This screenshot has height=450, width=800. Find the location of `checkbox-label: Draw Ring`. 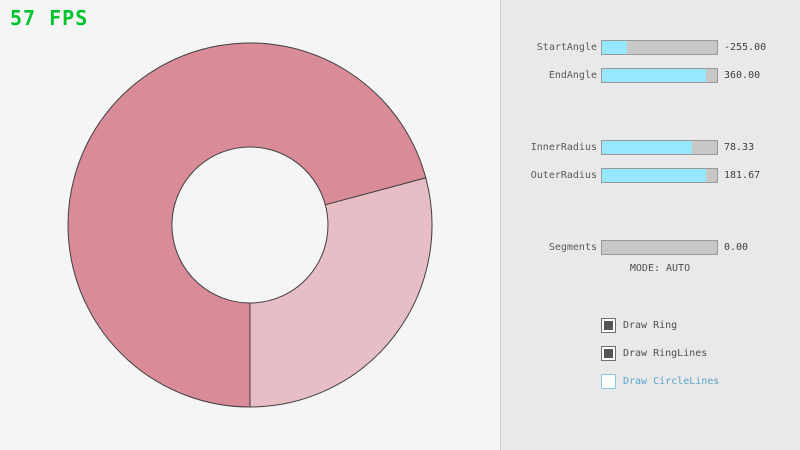

checkbox-label: Draw Ring is located at coordinates (650, 325).